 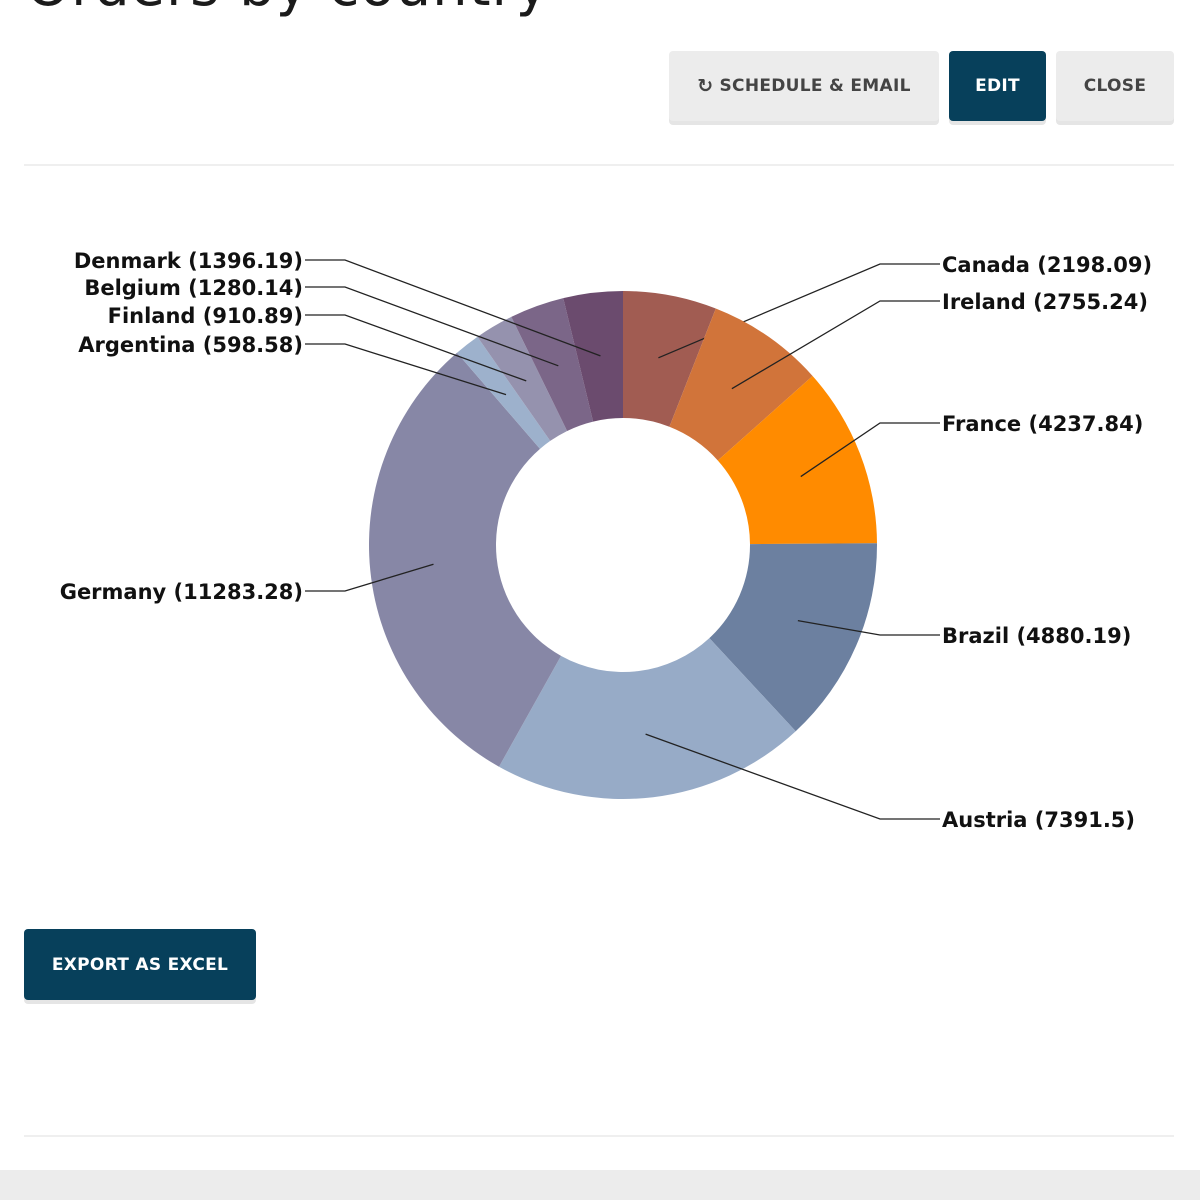 What do you see at coordinates (465, 559) in the screenshot?
I see `slice-germany` at bounding box center [465, 559].